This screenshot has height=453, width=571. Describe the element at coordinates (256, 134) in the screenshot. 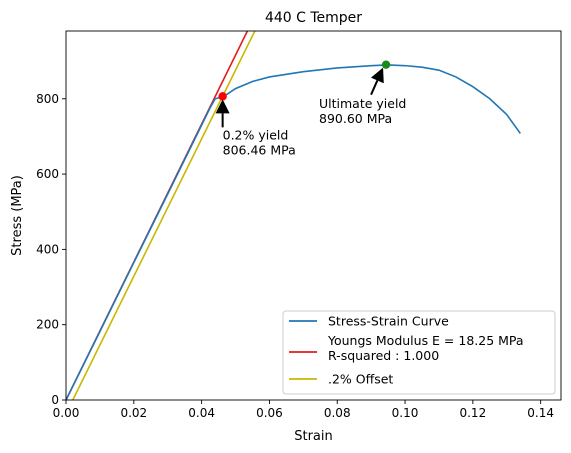

I see `yield-annotation-text: 0.2% yield` at that location.